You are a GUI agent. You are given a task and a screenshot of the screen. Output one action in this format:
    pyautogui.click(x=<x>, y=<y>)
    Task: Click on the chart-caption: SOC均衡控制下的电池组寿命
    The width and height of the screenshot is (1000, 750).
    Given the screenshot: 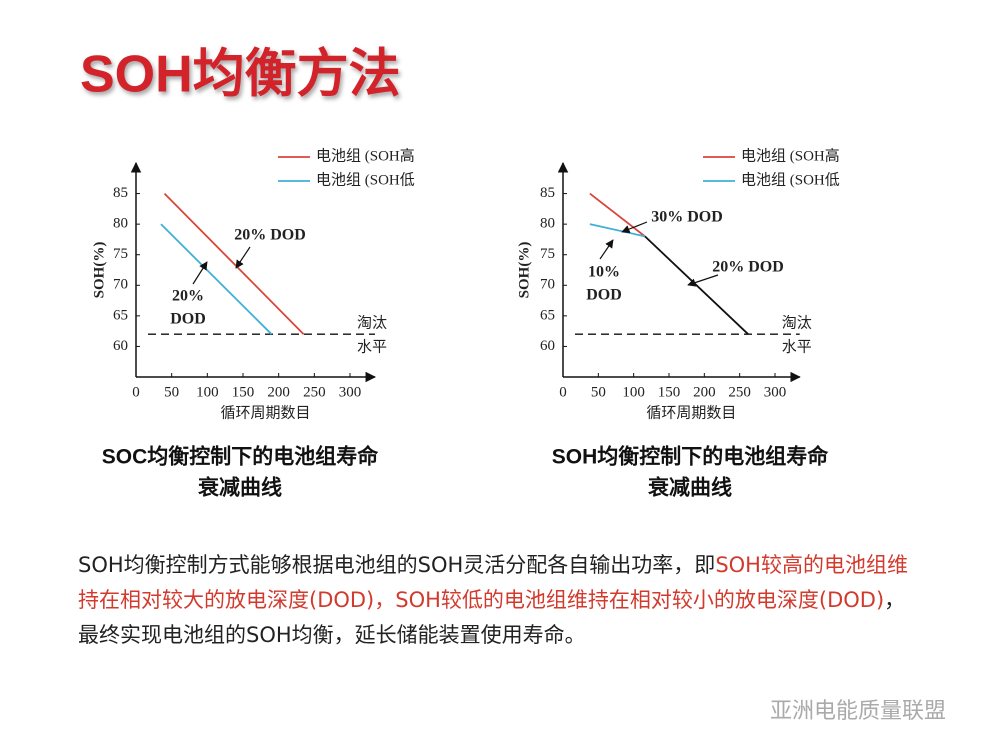 What is the action you would take?
    pyautogui.click(x=241, y=457)
    